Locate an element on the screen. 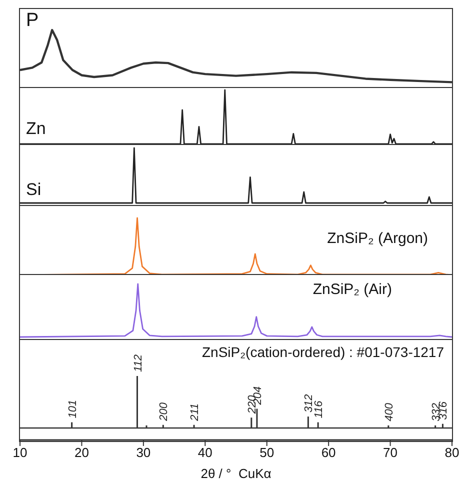  annotation: 112 is located at coordinates (138, 363).